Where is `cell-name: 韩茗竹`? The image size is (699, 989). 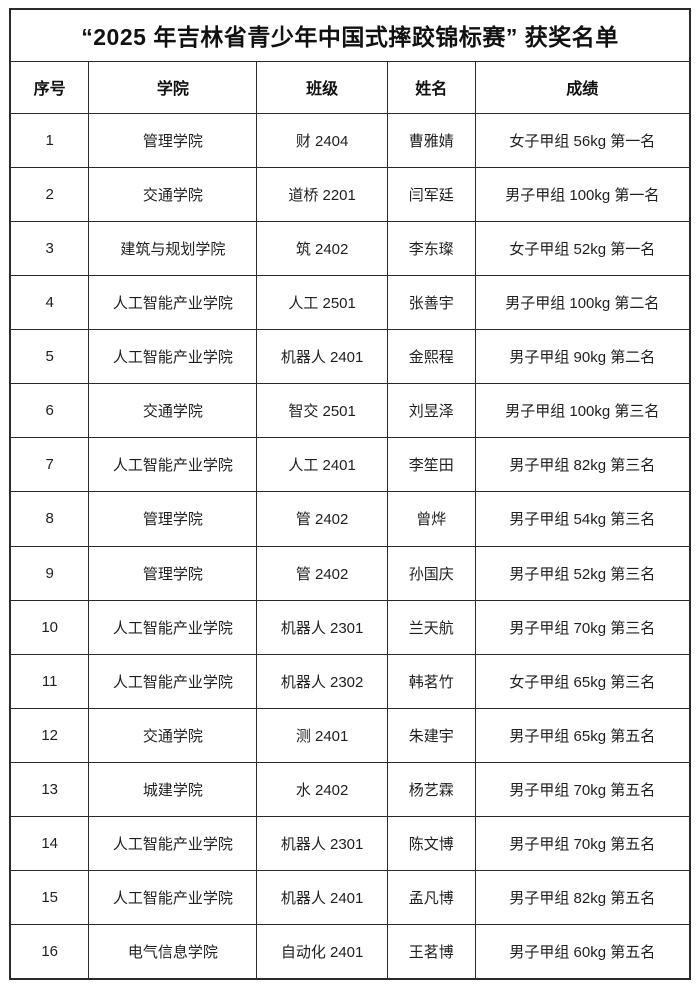
cell-name: 韩茗竹 is located at coordinates (431, 681).